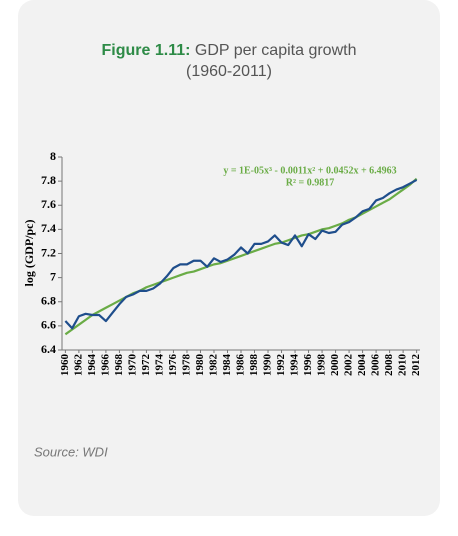 The height and width of the screenshot is (536, 458). What do you see at coordinates (29, 253) in the screenshot?
I see `y-axis-label: log (GDP/pc)` at bounding box center [29, 253].